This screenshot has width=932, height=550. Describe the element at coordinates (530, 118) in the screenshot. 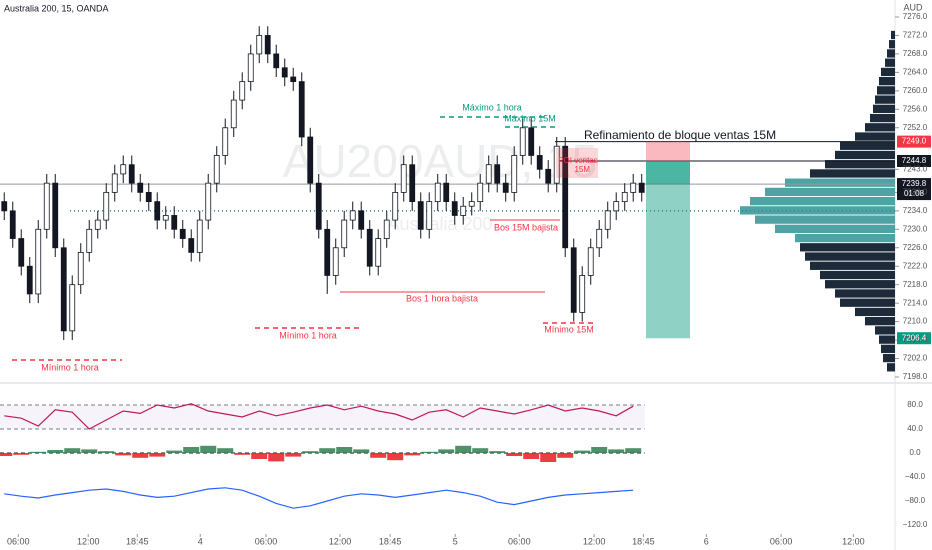

I see `annotation: Máximo 15M` at that location.